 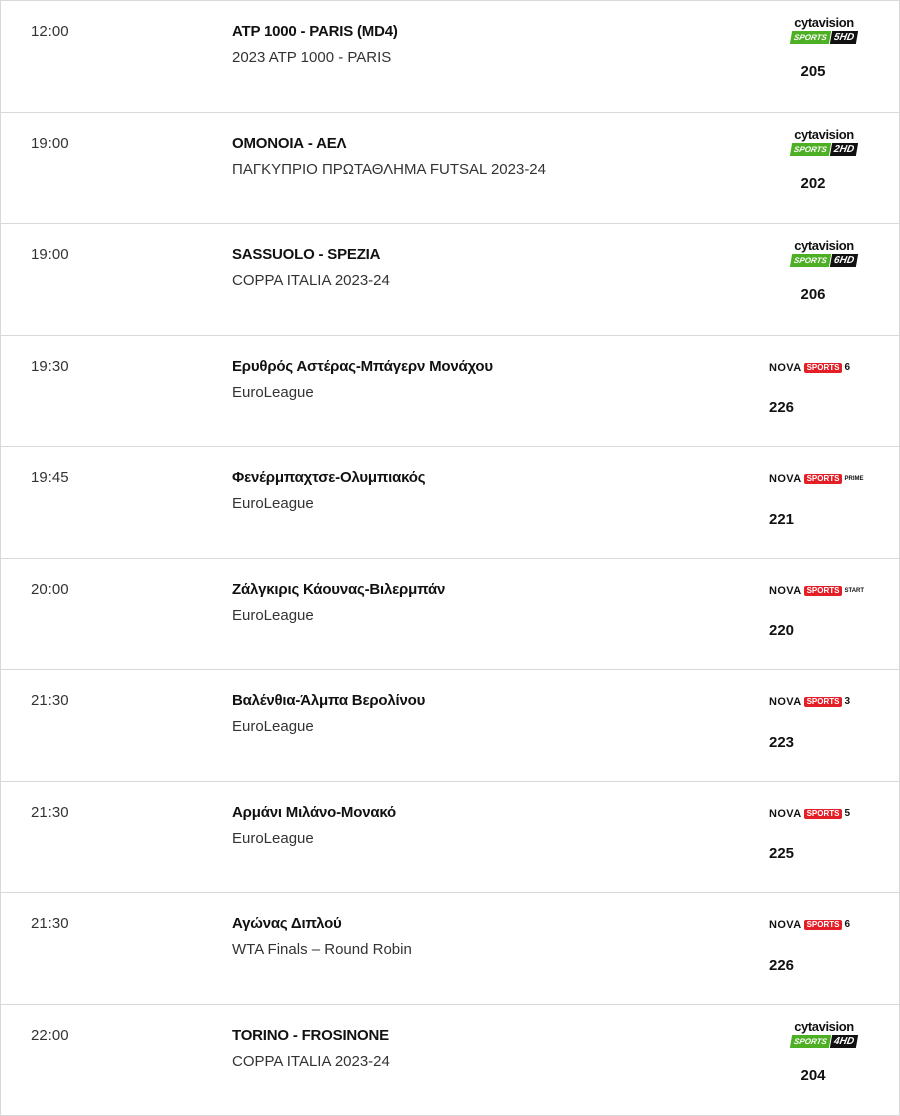 I want to click on channel-logo: NOVA SPORTS 5, so click(x=813, y=813).